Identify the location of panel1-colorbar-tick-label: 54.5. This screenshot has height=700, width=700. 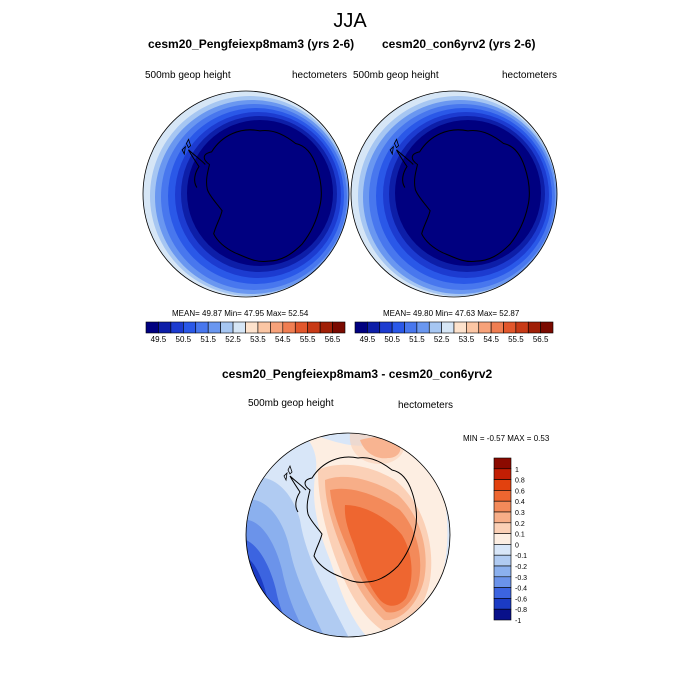
(283, 339).